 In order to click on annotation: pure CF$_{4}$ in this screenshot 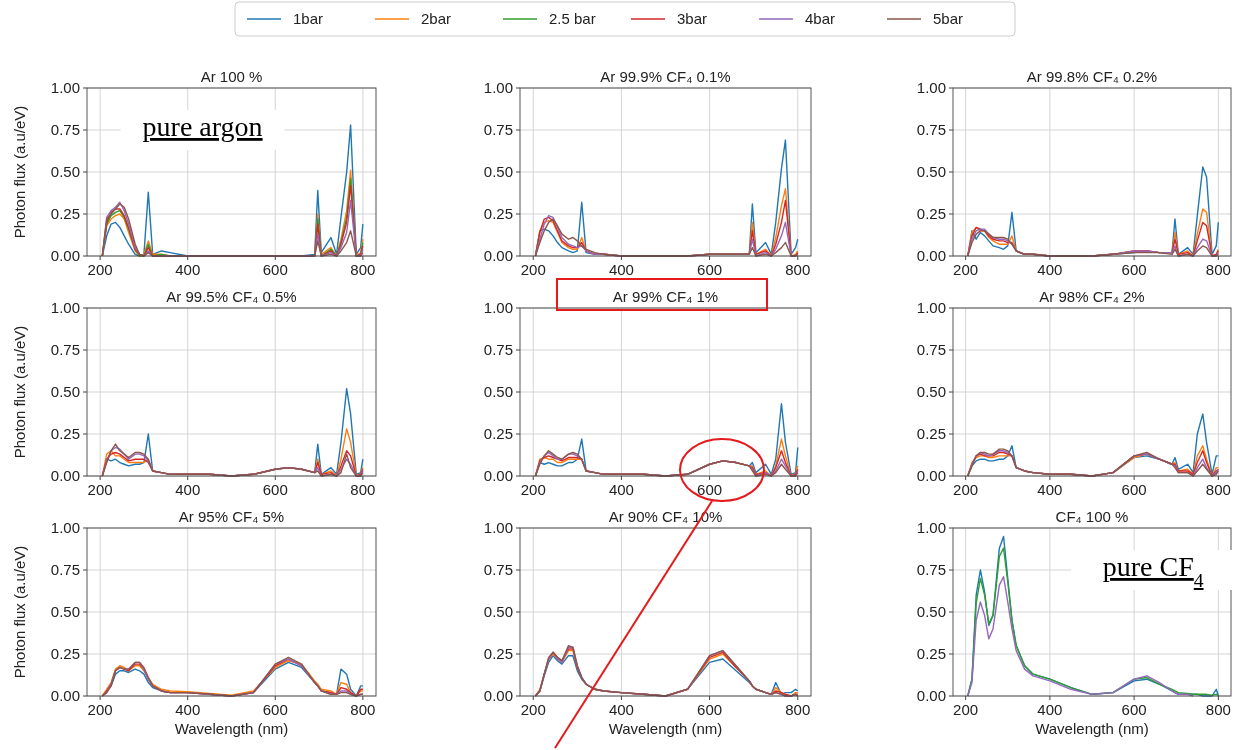, I will do `click(1153, 571)`.